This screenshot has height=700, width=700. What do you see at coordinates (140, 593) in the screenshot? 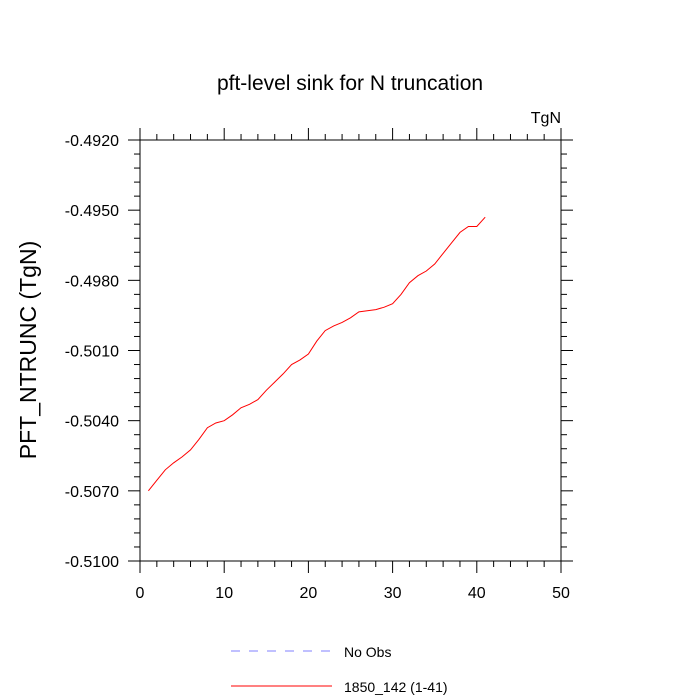
I see `x-tick-label: 0` at bounding box center [140, 593].